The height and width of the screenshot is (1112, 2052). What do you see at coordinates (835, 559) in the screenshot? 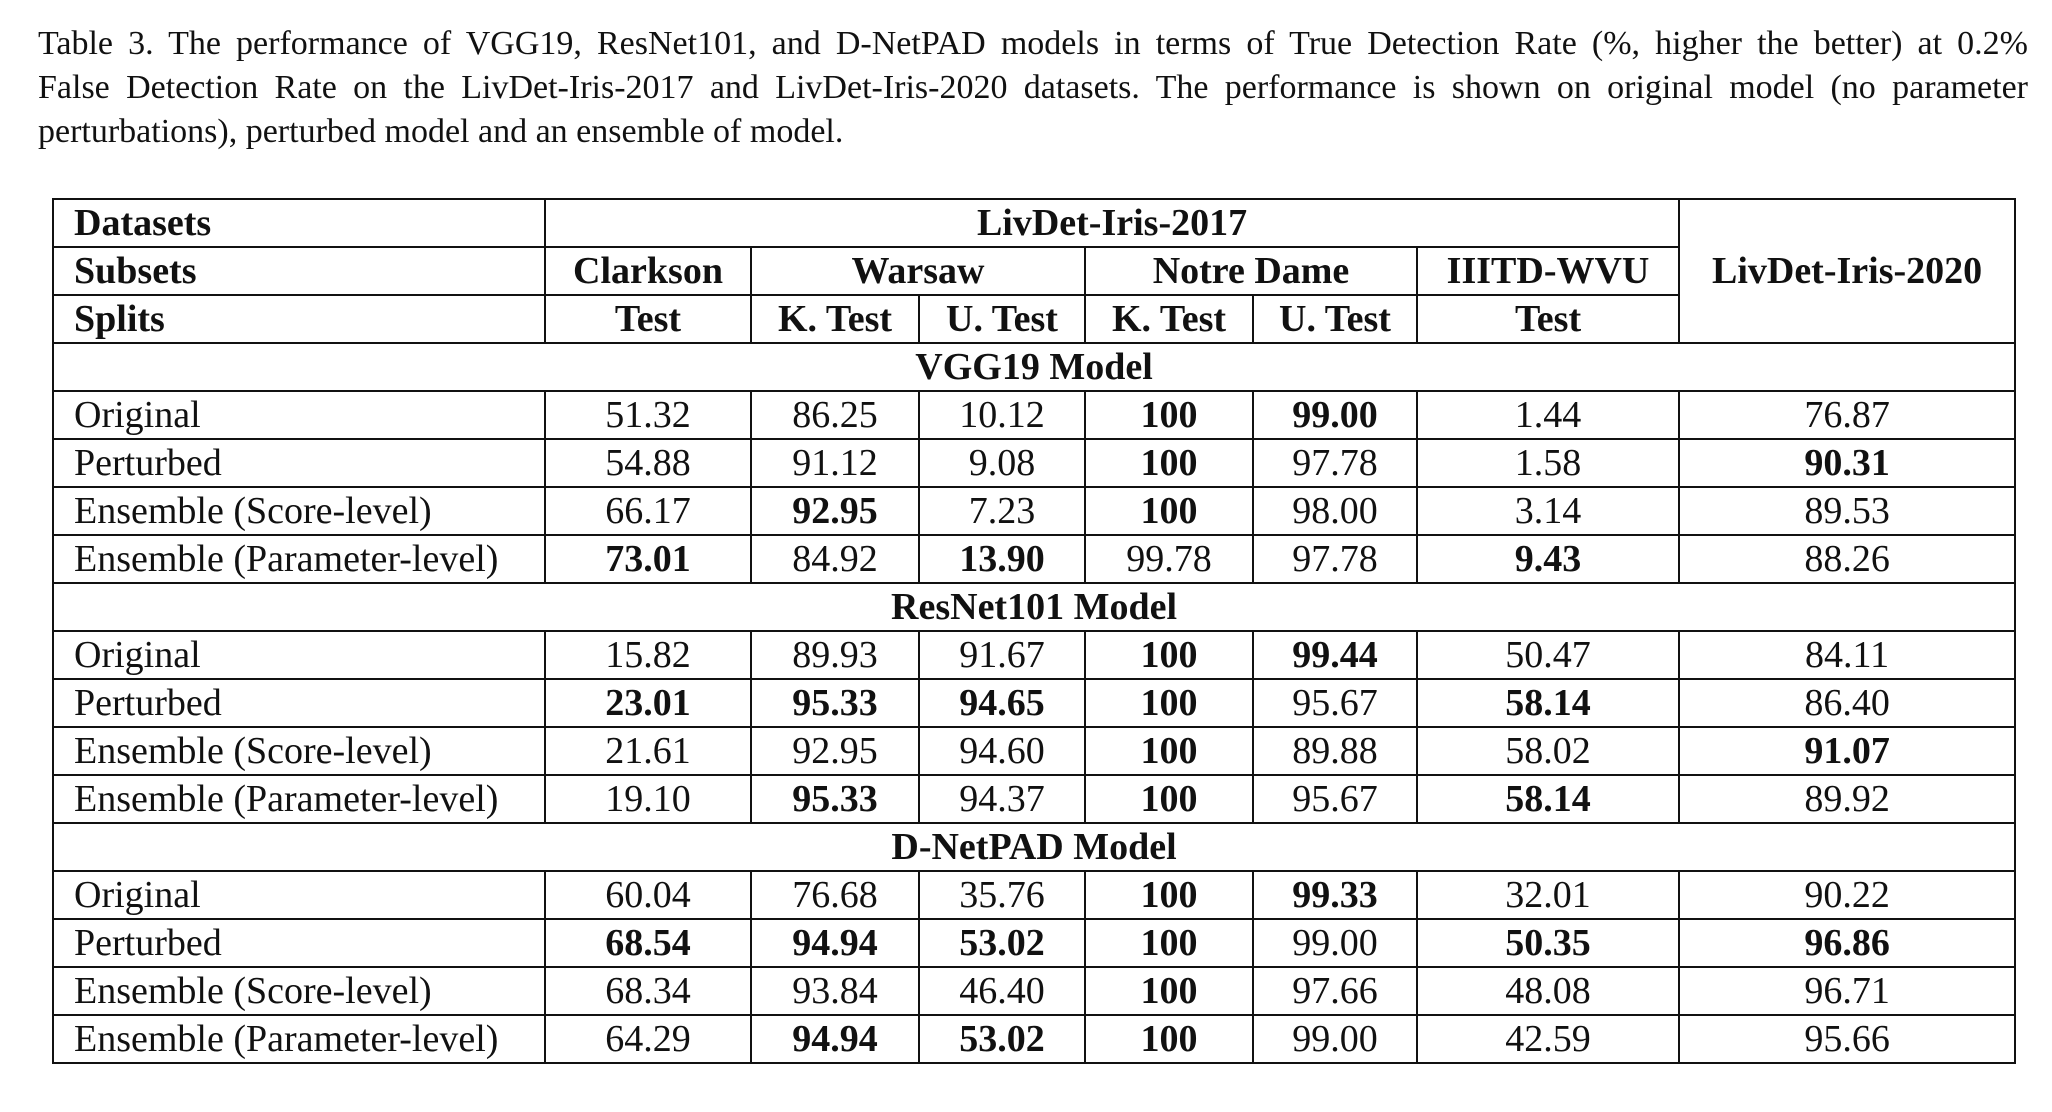
I see `value-cell: 84.92` at bounding box center [835, 559].